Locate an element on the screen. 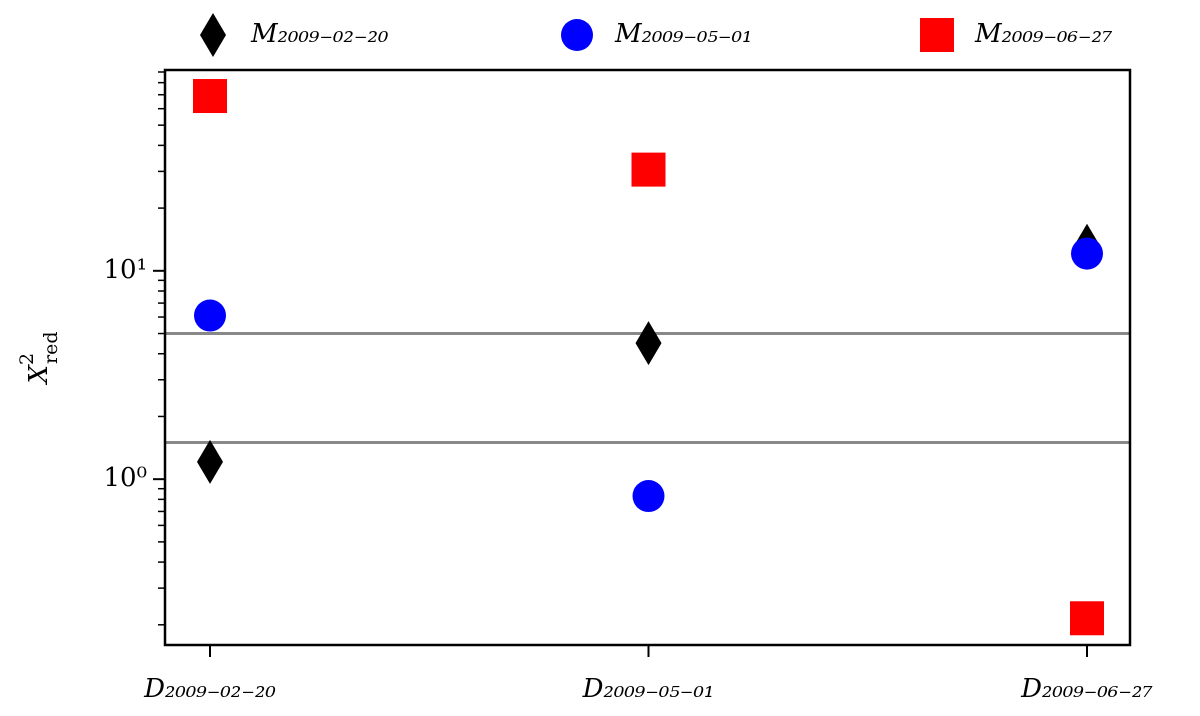 The height and width of the screenshot is (716, 1200). x-tick-label: D₂₀₀₉₋₀₂₋₂₀ is located at coordinates (209, 689).